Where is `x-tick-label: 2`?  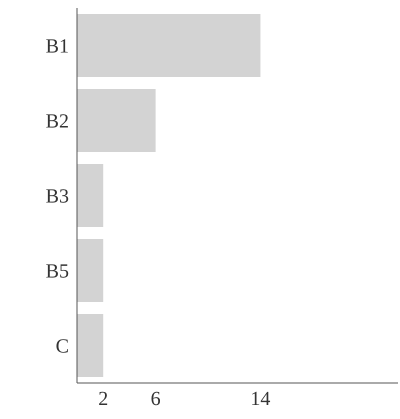
x-tick-label: 2 is located at coordinates (103, 399).